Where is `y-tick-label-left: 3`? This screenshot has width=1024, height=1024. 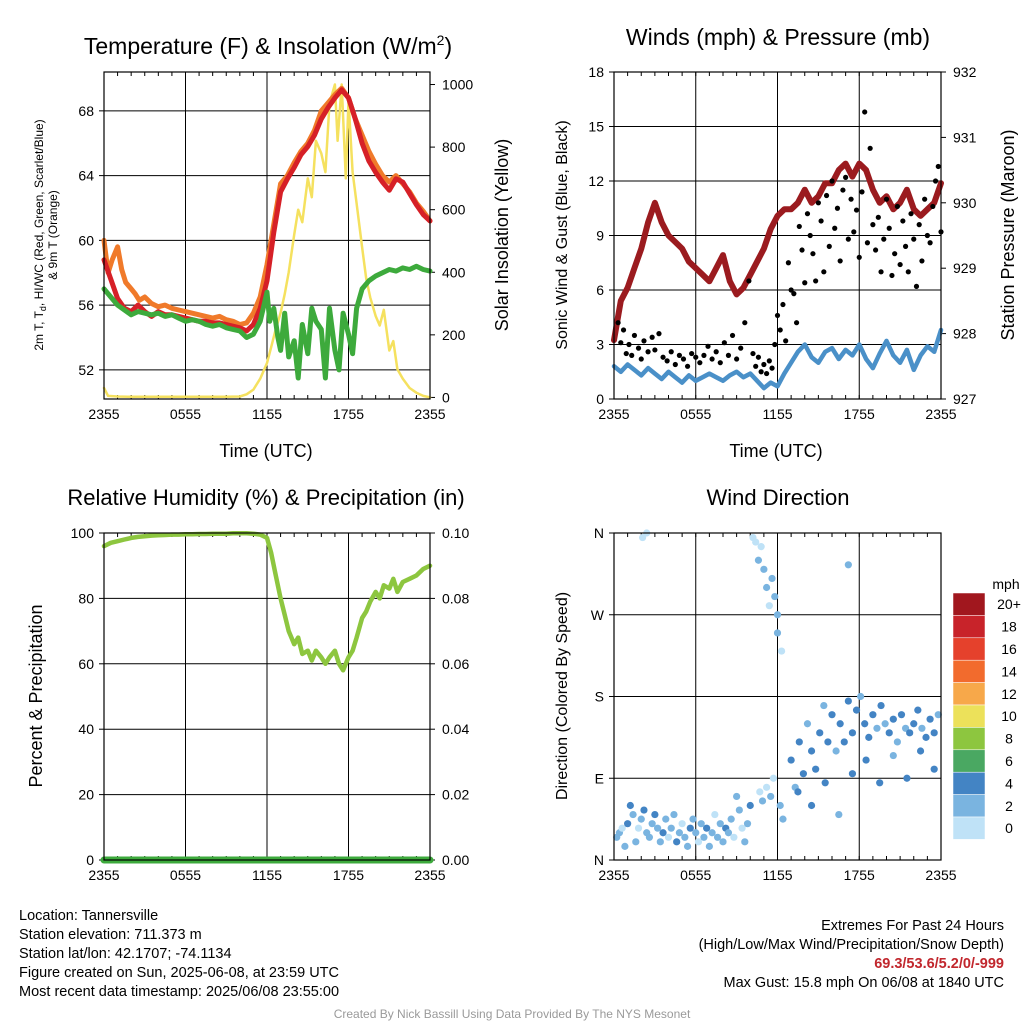 y-tick-label-left: 3 is located at coordinates (600, 345).